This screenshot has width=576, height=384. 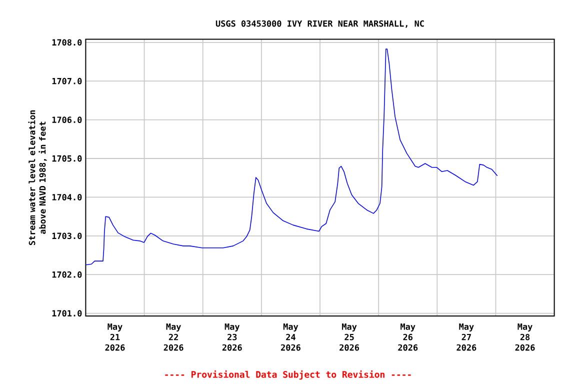 What do you see at coordinates (67, 236) in the screenshot?
I see `y-tick-label: 1703.0` at bounding box center [67, 236].